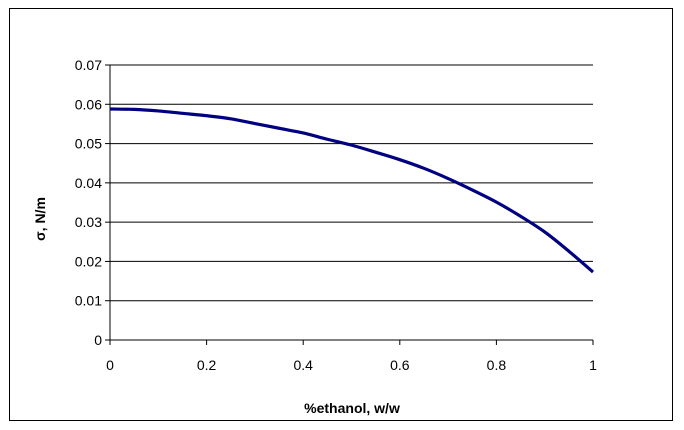 This screenshot has height=430, width=684. I want to click on x-tick-labels: 0 0.2 0.4 0.6 0.8 1, so click(351, 365).